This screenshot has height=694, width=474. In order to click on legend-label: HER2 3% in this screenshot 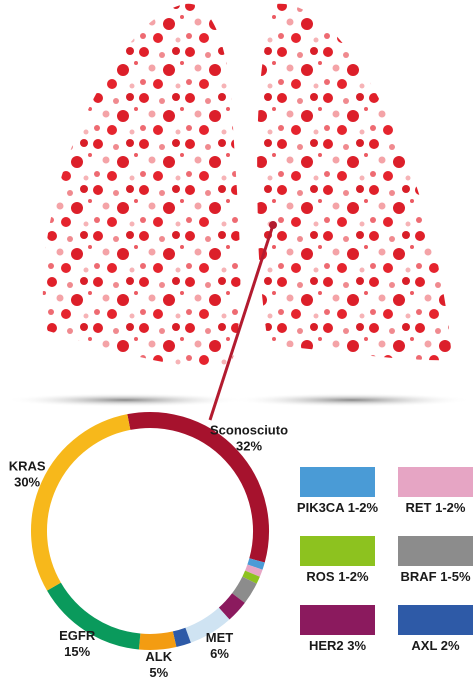, I will do `click(338, 645)`.